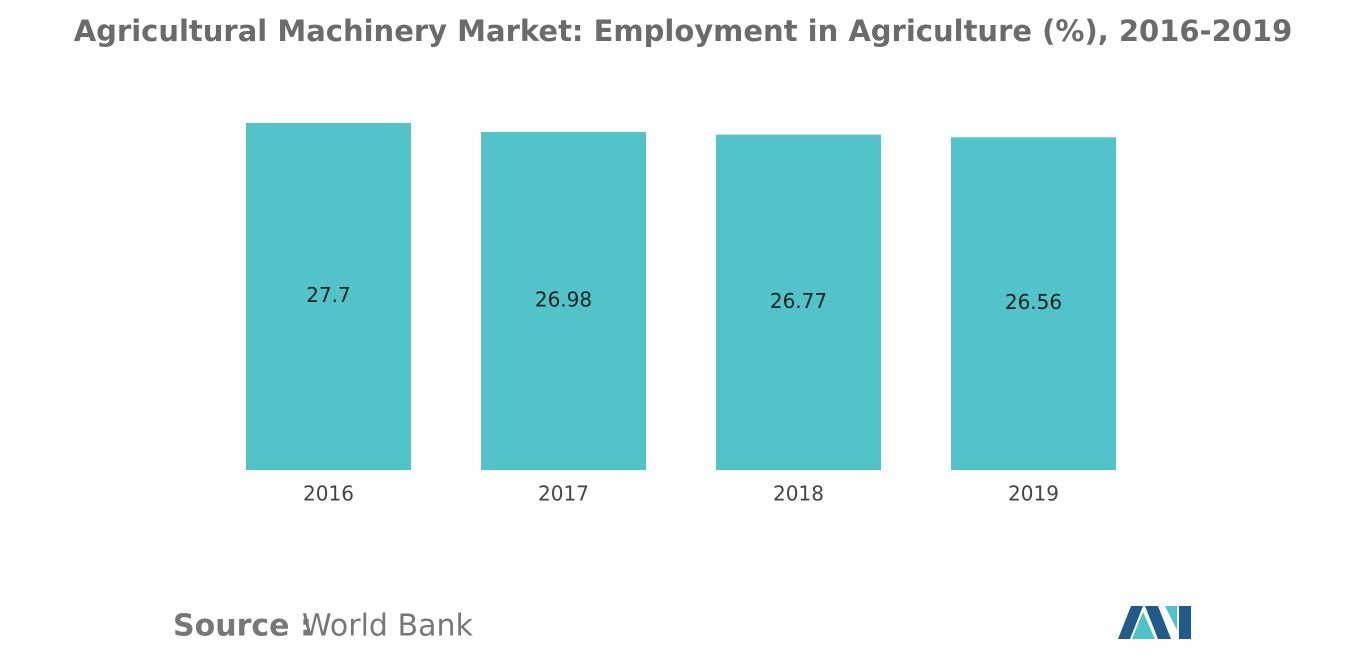 This screenshot has height=659, width=1366. I want to click on logo, so click(1154, 622).